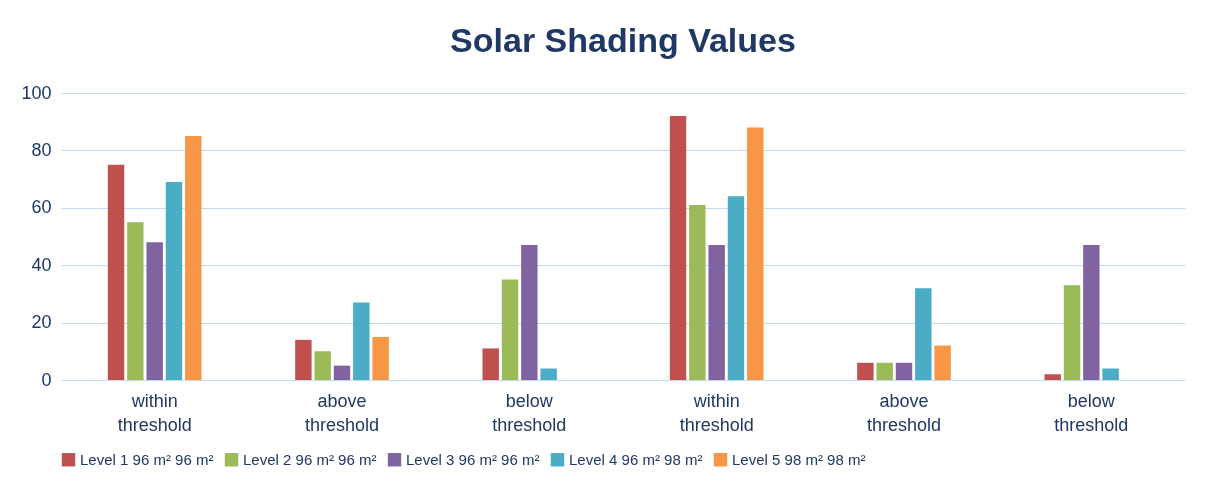  What do you see at coordinates (623, 40) in the screenshot?
I see `chart-title: Solar Shading Values` at bounding box center [623, 40].